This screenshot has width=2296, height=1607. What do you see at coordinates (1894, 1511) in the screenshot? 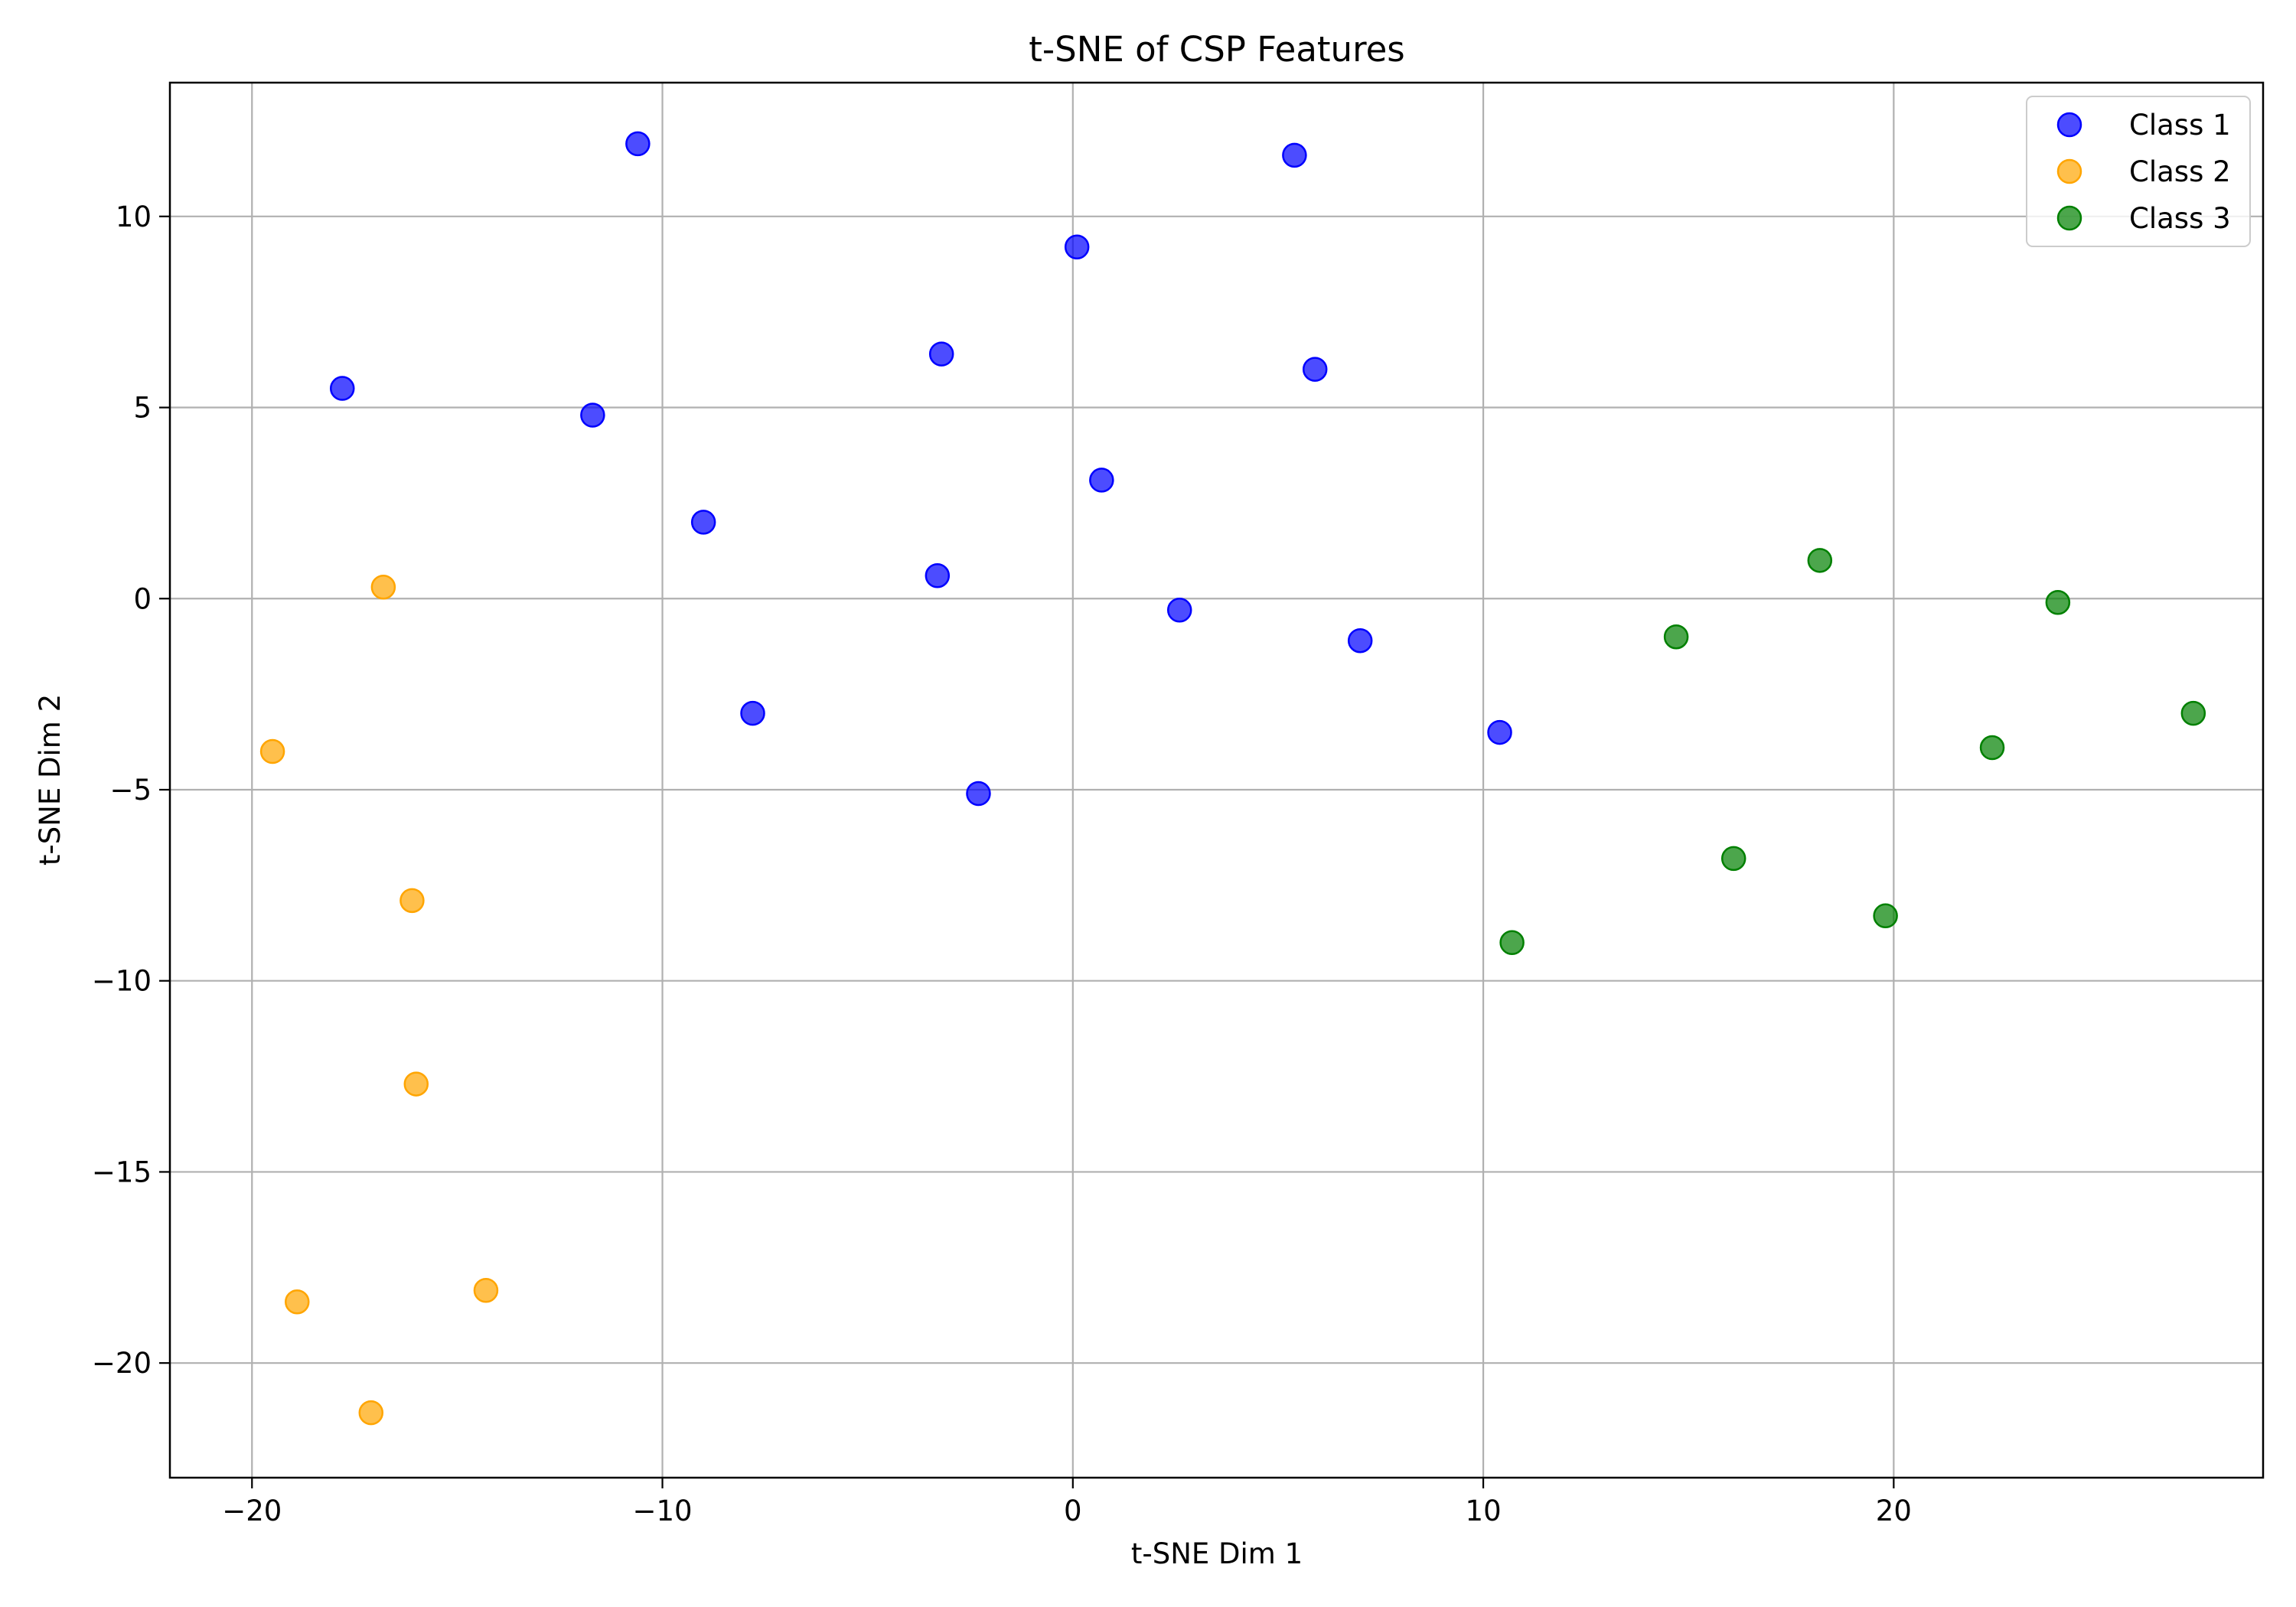
I see `x-tick-label: 20` at bounding box center [1894, 1511].